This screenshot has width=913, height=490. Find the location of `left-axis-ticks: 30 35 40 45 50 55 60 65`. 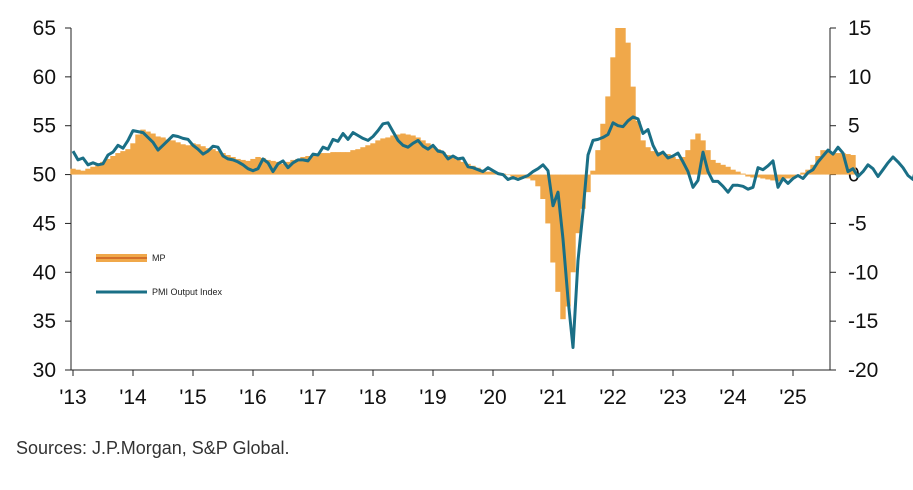

left-axis-ticks: 30 35 40 45 50 55 60 65 is located at coordinates (52, 199).